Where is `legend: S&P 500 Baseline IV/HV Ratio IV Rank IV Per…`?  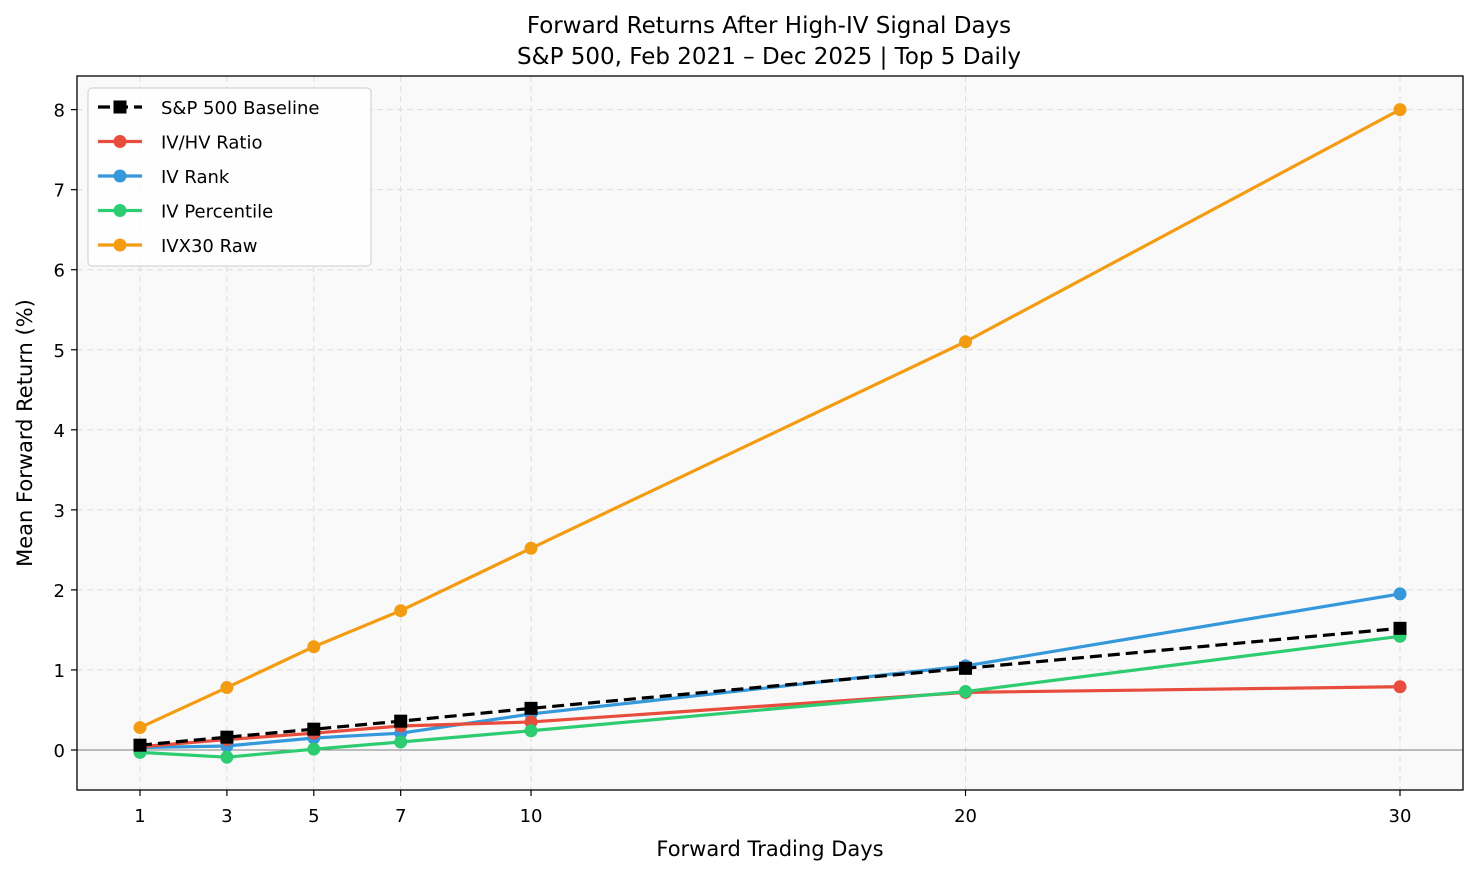 legend: S&P 500 Baseline IV/HV Ratio IV Rank IV Per… is located at coordinates (229, 177).